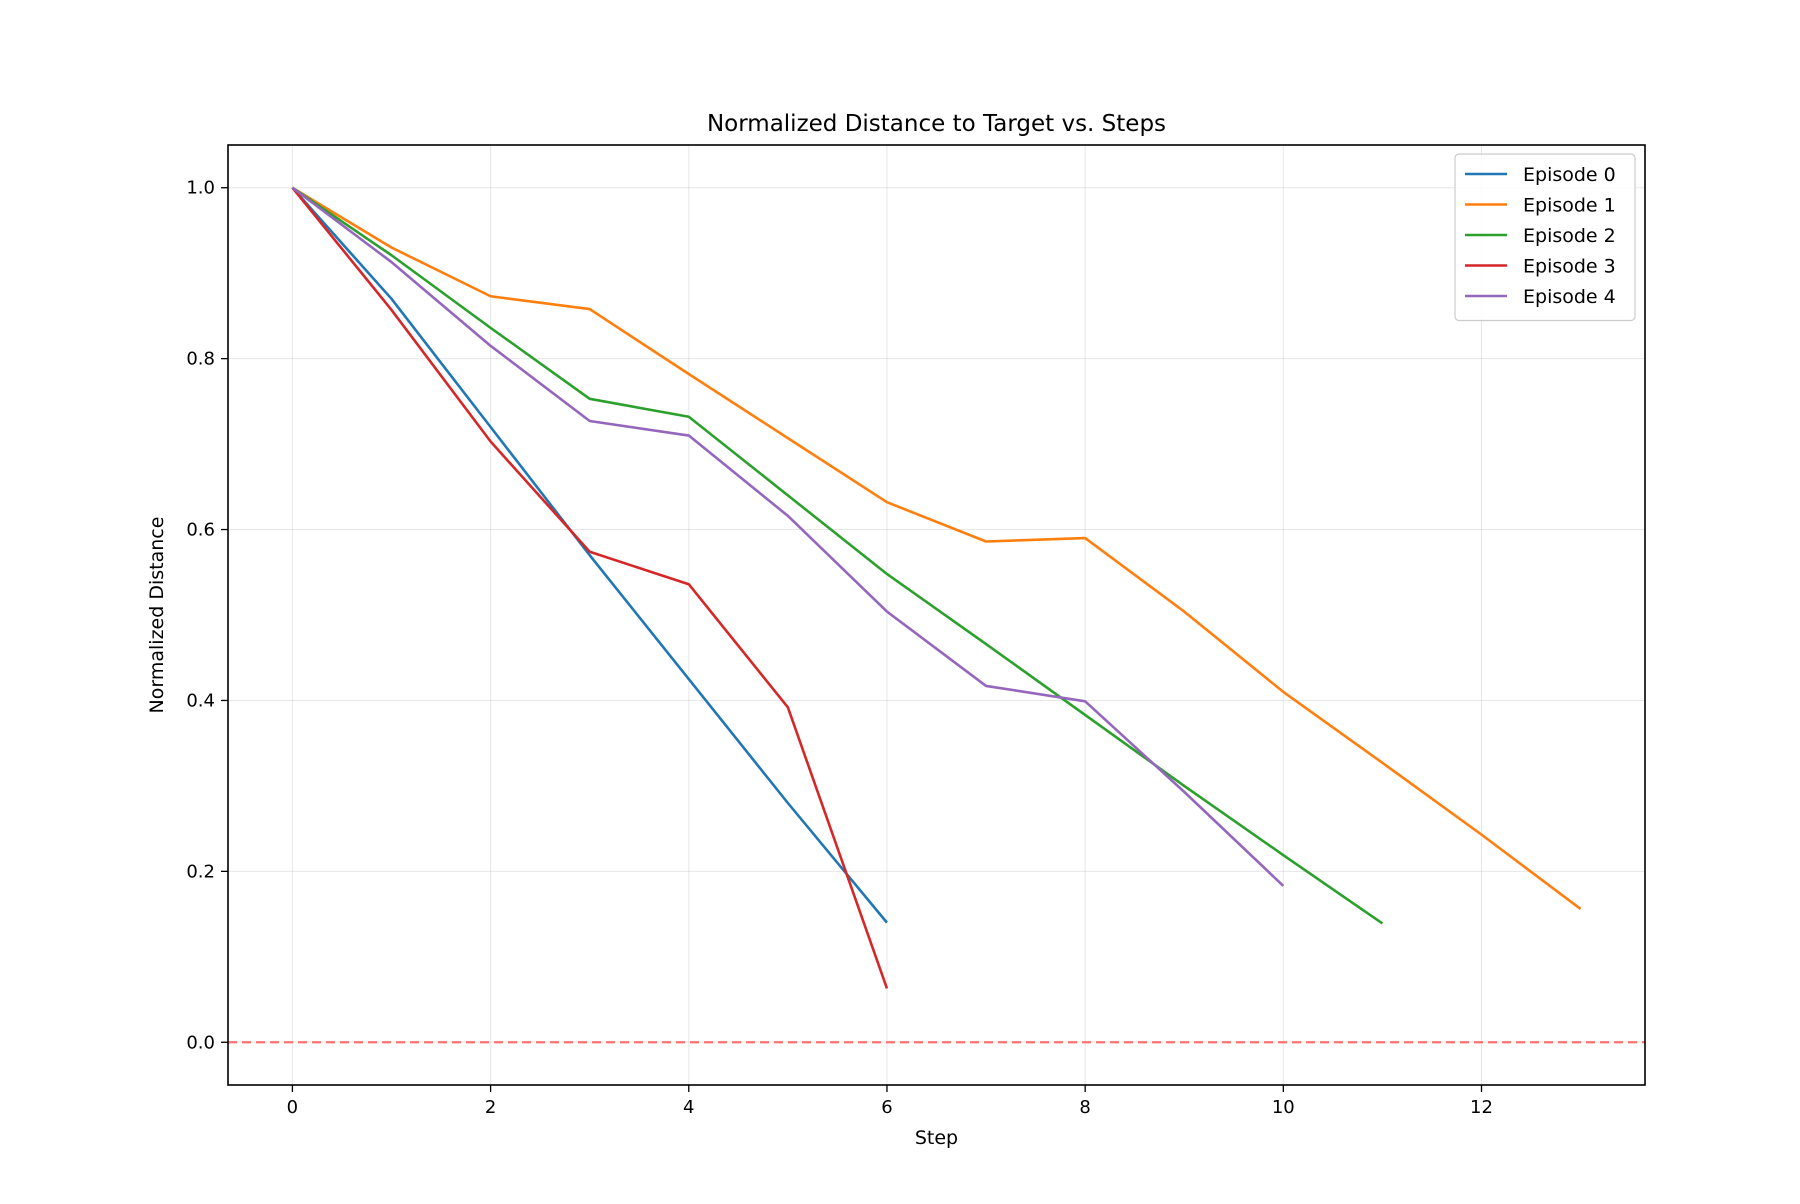  Describe the element at coordinates (936, 1138) in the screenshot. I see `x-axis-label: Step` at that location.